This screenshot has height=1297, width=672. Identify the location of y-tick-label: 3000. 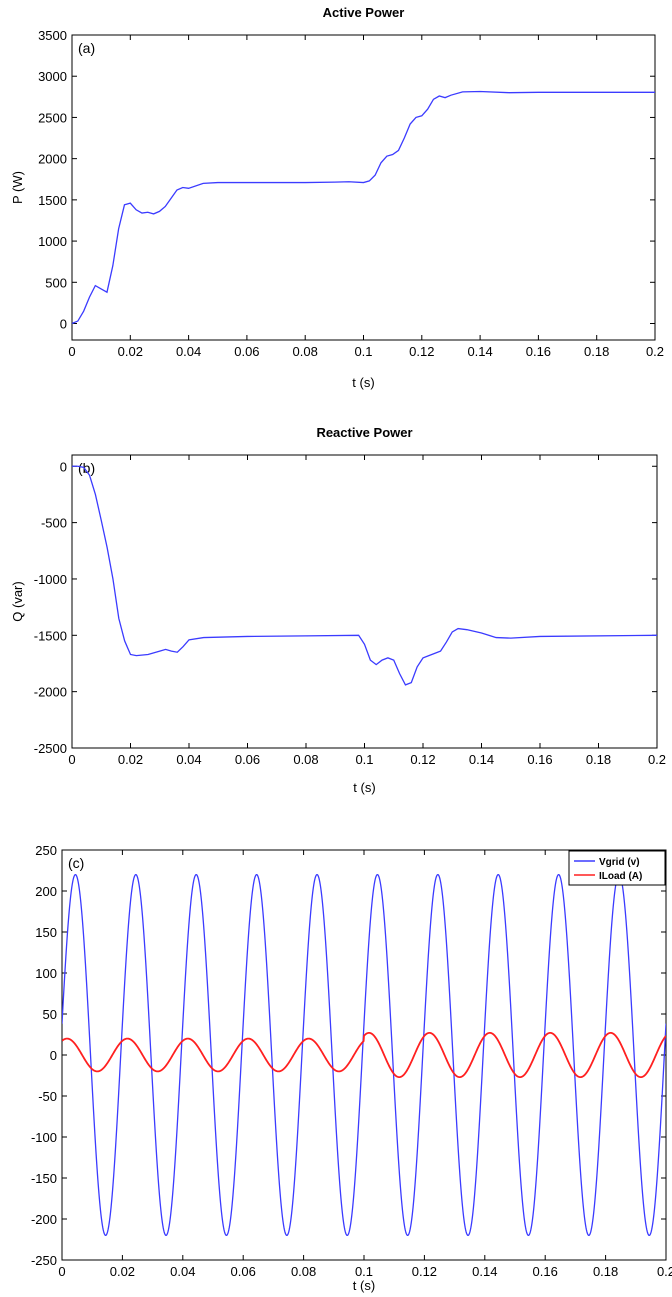
(52, 76).